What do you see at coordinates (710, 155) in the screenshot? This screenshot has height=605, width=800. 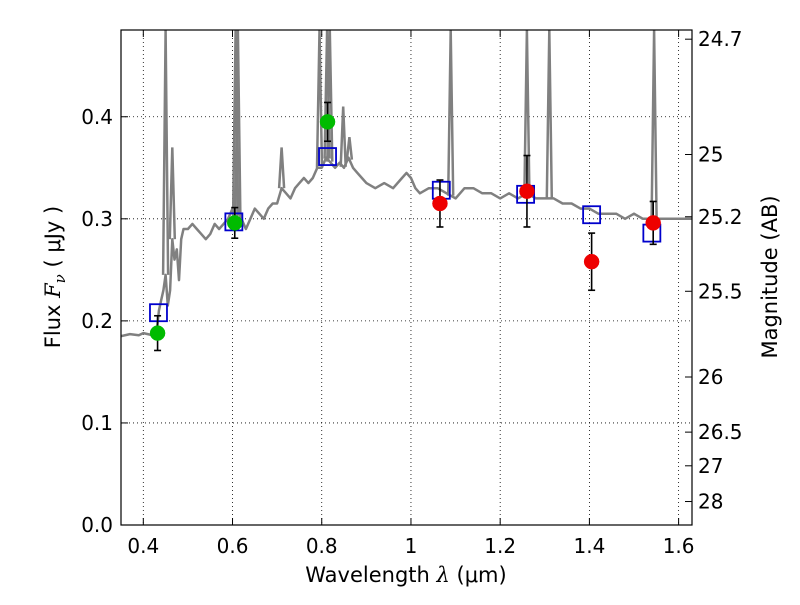 I see `right-tick-label: 25` at bounding box center [710, 155].